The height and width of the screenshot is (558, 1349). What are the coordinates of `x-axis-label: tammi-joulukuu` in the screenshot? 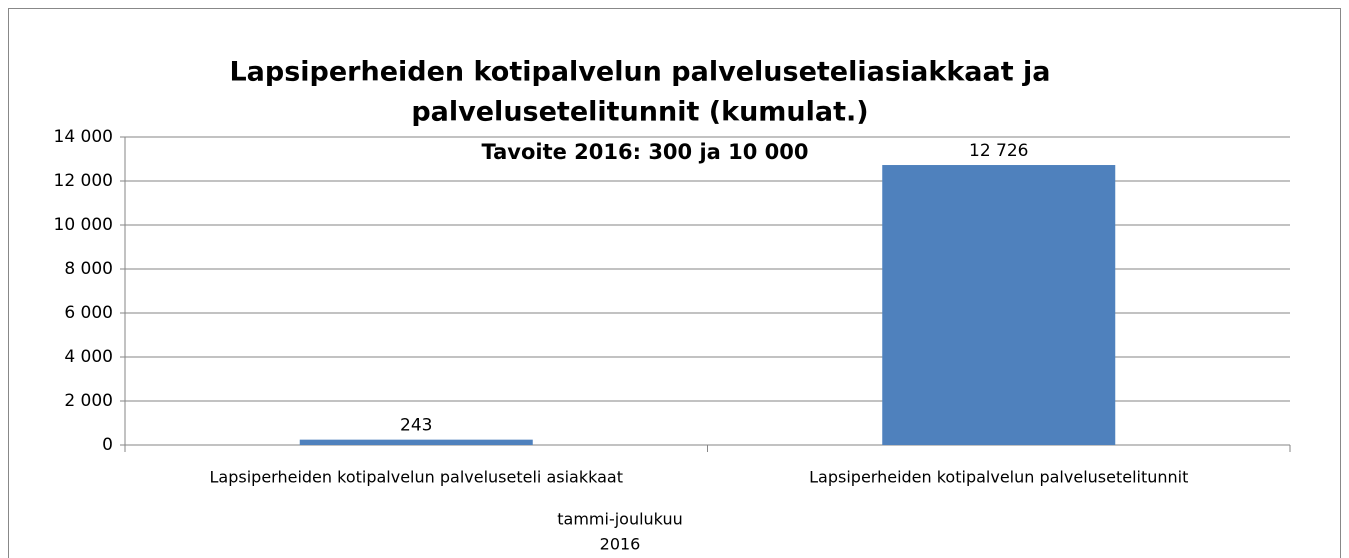 It's located at (619, 519).